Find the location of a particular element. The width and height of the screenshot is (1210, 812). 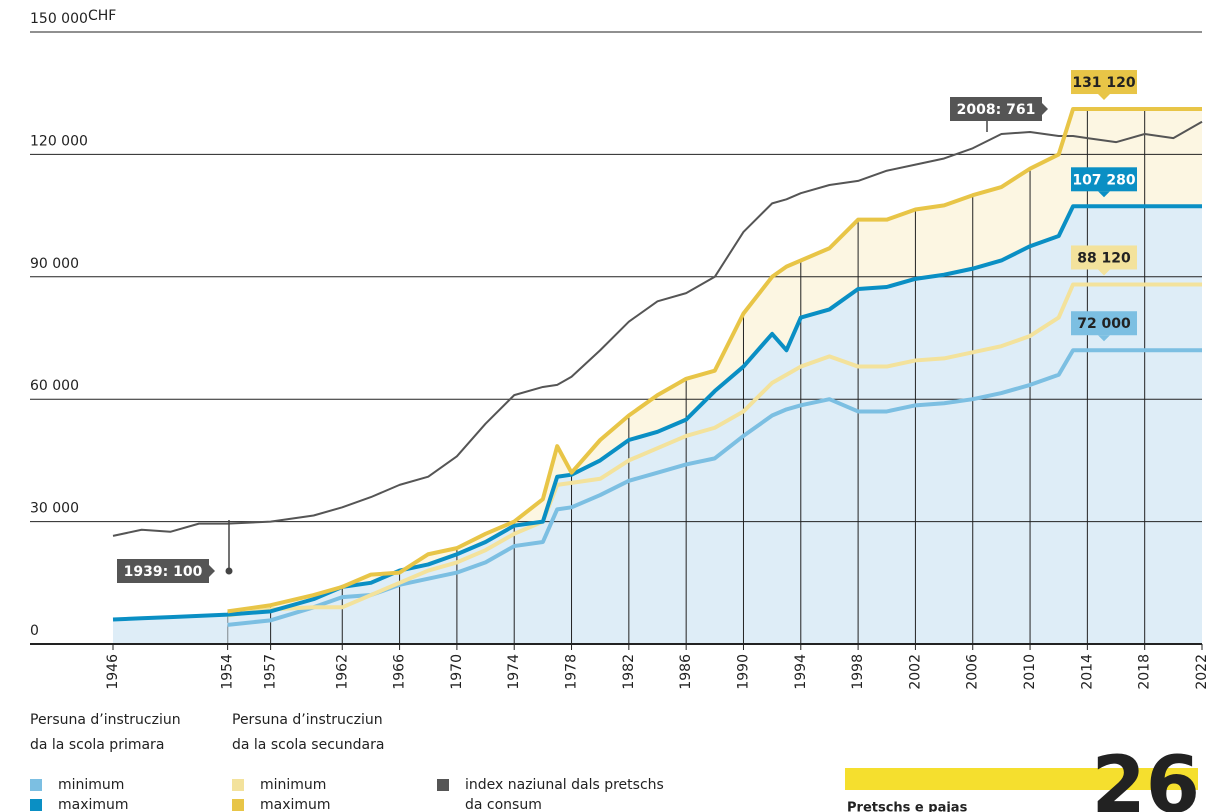

end-label: 88 120 is located at coordinates (1104, 258).